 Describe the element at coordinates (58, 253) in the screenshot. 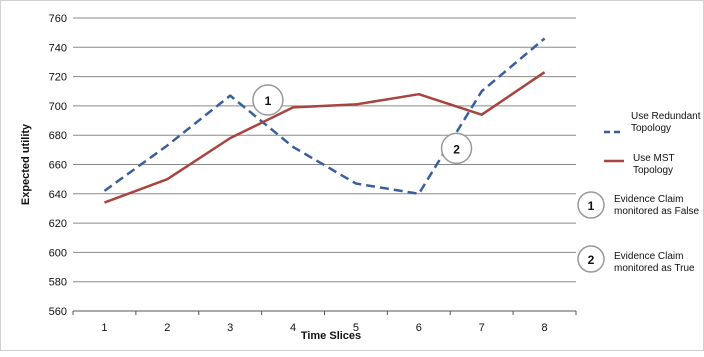

I see `y-tick-label: 600` at that location.